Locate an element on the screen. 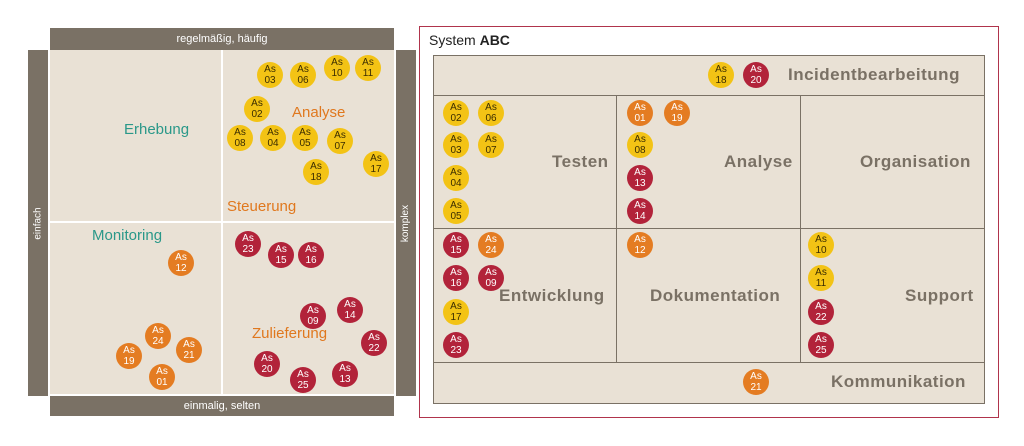 The image size is (1024, 446). system-asset-badge-05: As 05 is located at coordinates (456, 211).